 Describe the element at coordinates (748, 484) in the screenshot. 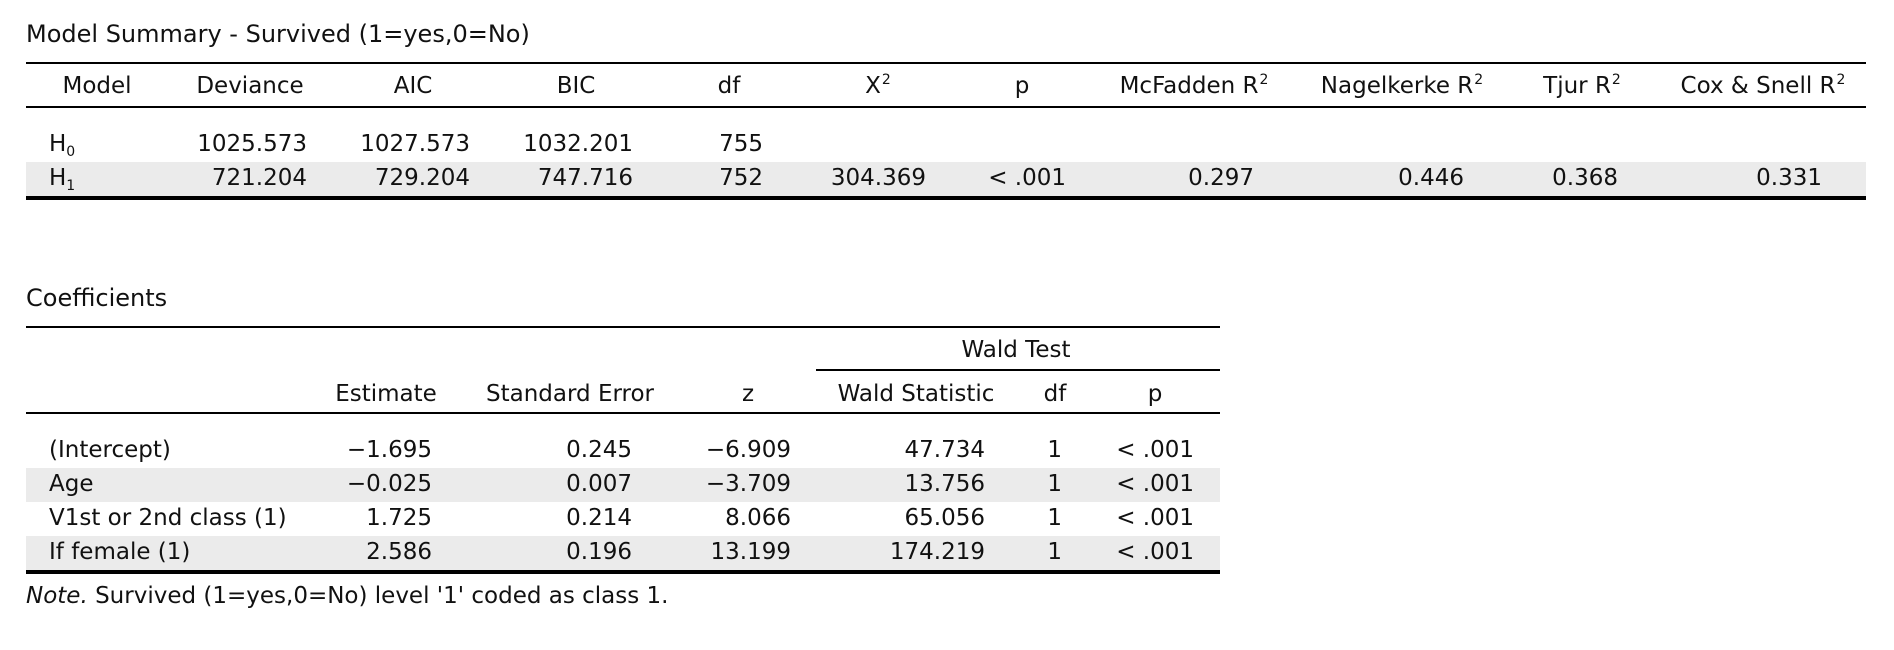

I see `table-cell: −3.709` at that location.